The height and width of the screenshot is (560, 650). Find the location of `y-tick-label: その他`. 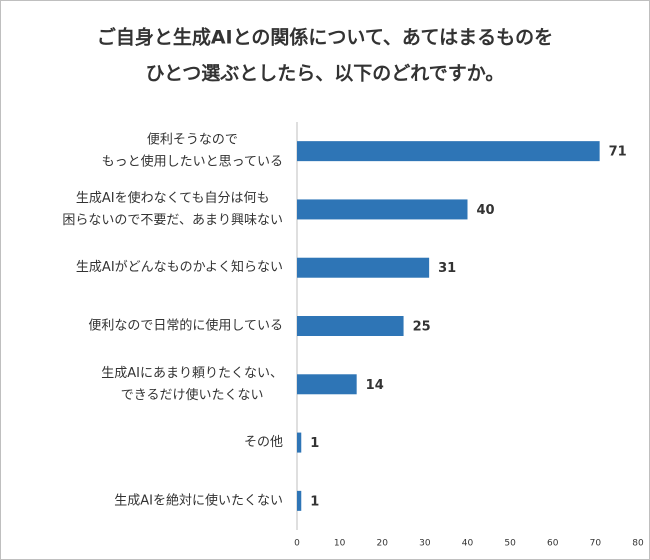

y-tick-label: その他 is located at coordinates (263, 442).